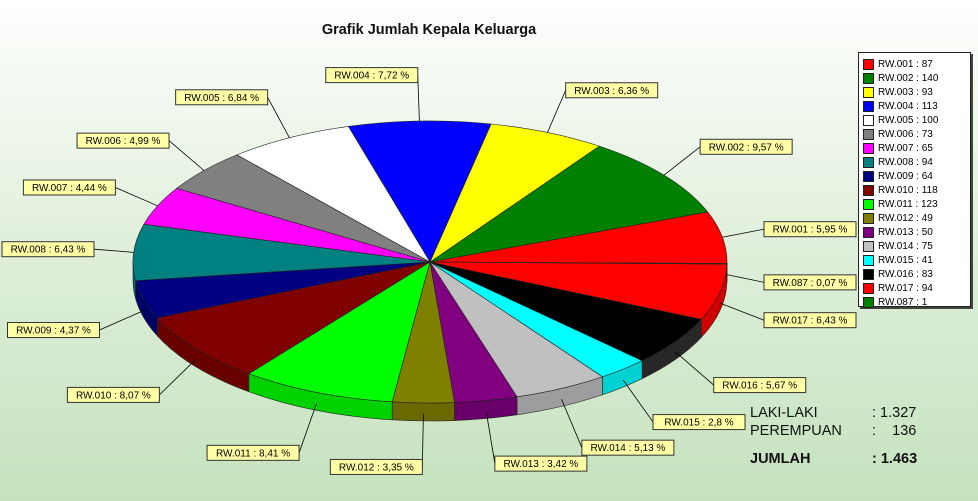 The image size is (978, 501). I want to click on slice-label-rw-016: RW.016 : 5,67 %, so click(760, 385).